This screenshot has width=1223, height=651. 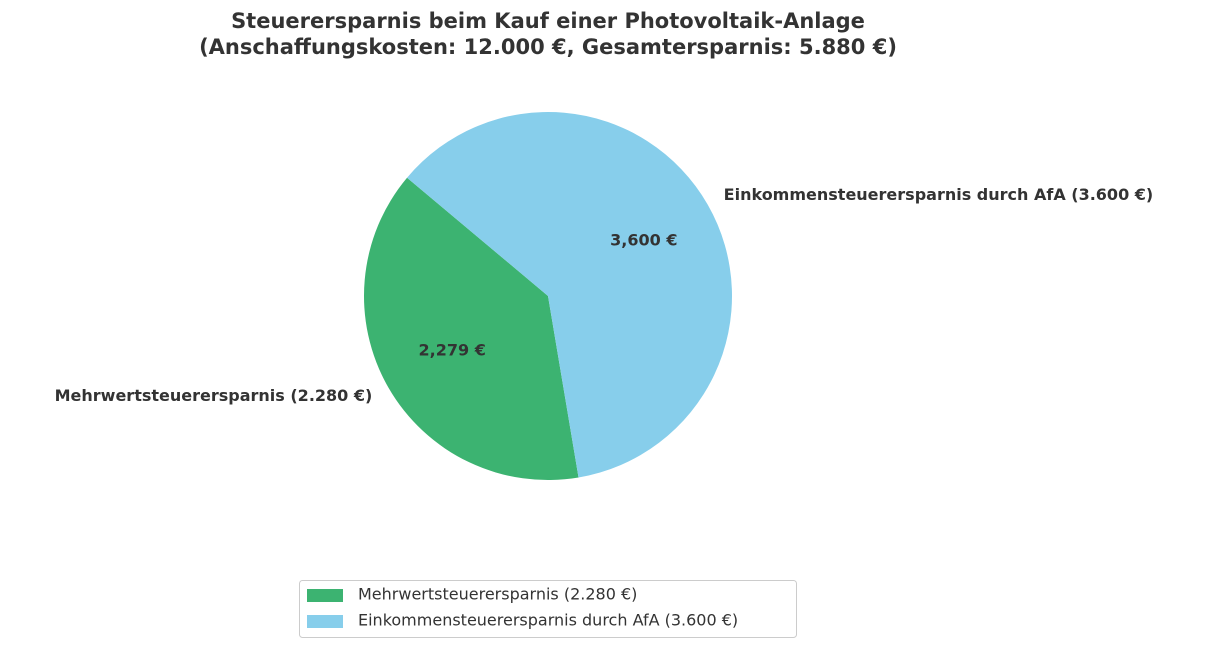 I want to click on value-label: 3,600 €, so click(x=643, y=240).